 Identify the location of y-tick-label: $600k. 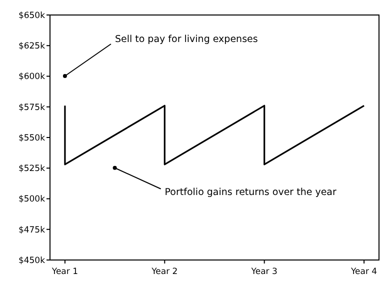
(32, 77).